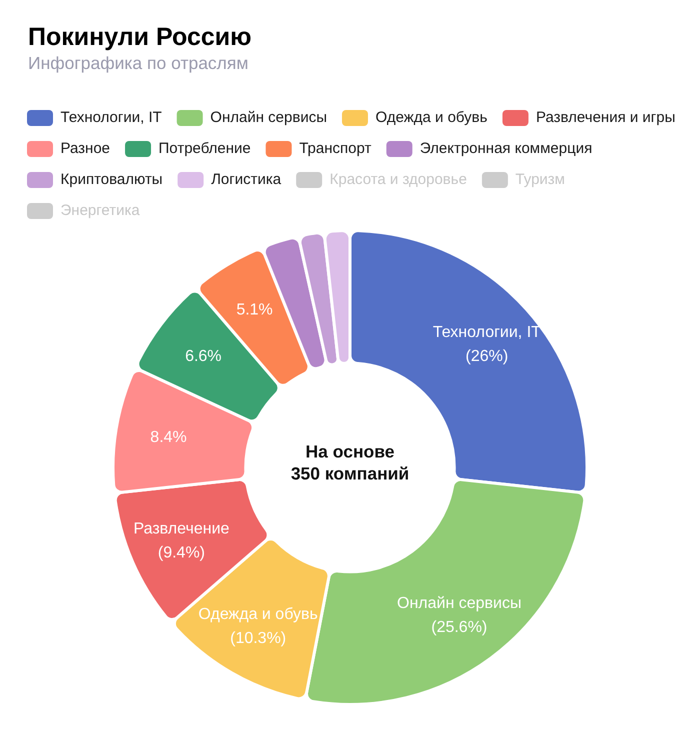  I want to click on legend-label: Потребление, so click(204, 149).